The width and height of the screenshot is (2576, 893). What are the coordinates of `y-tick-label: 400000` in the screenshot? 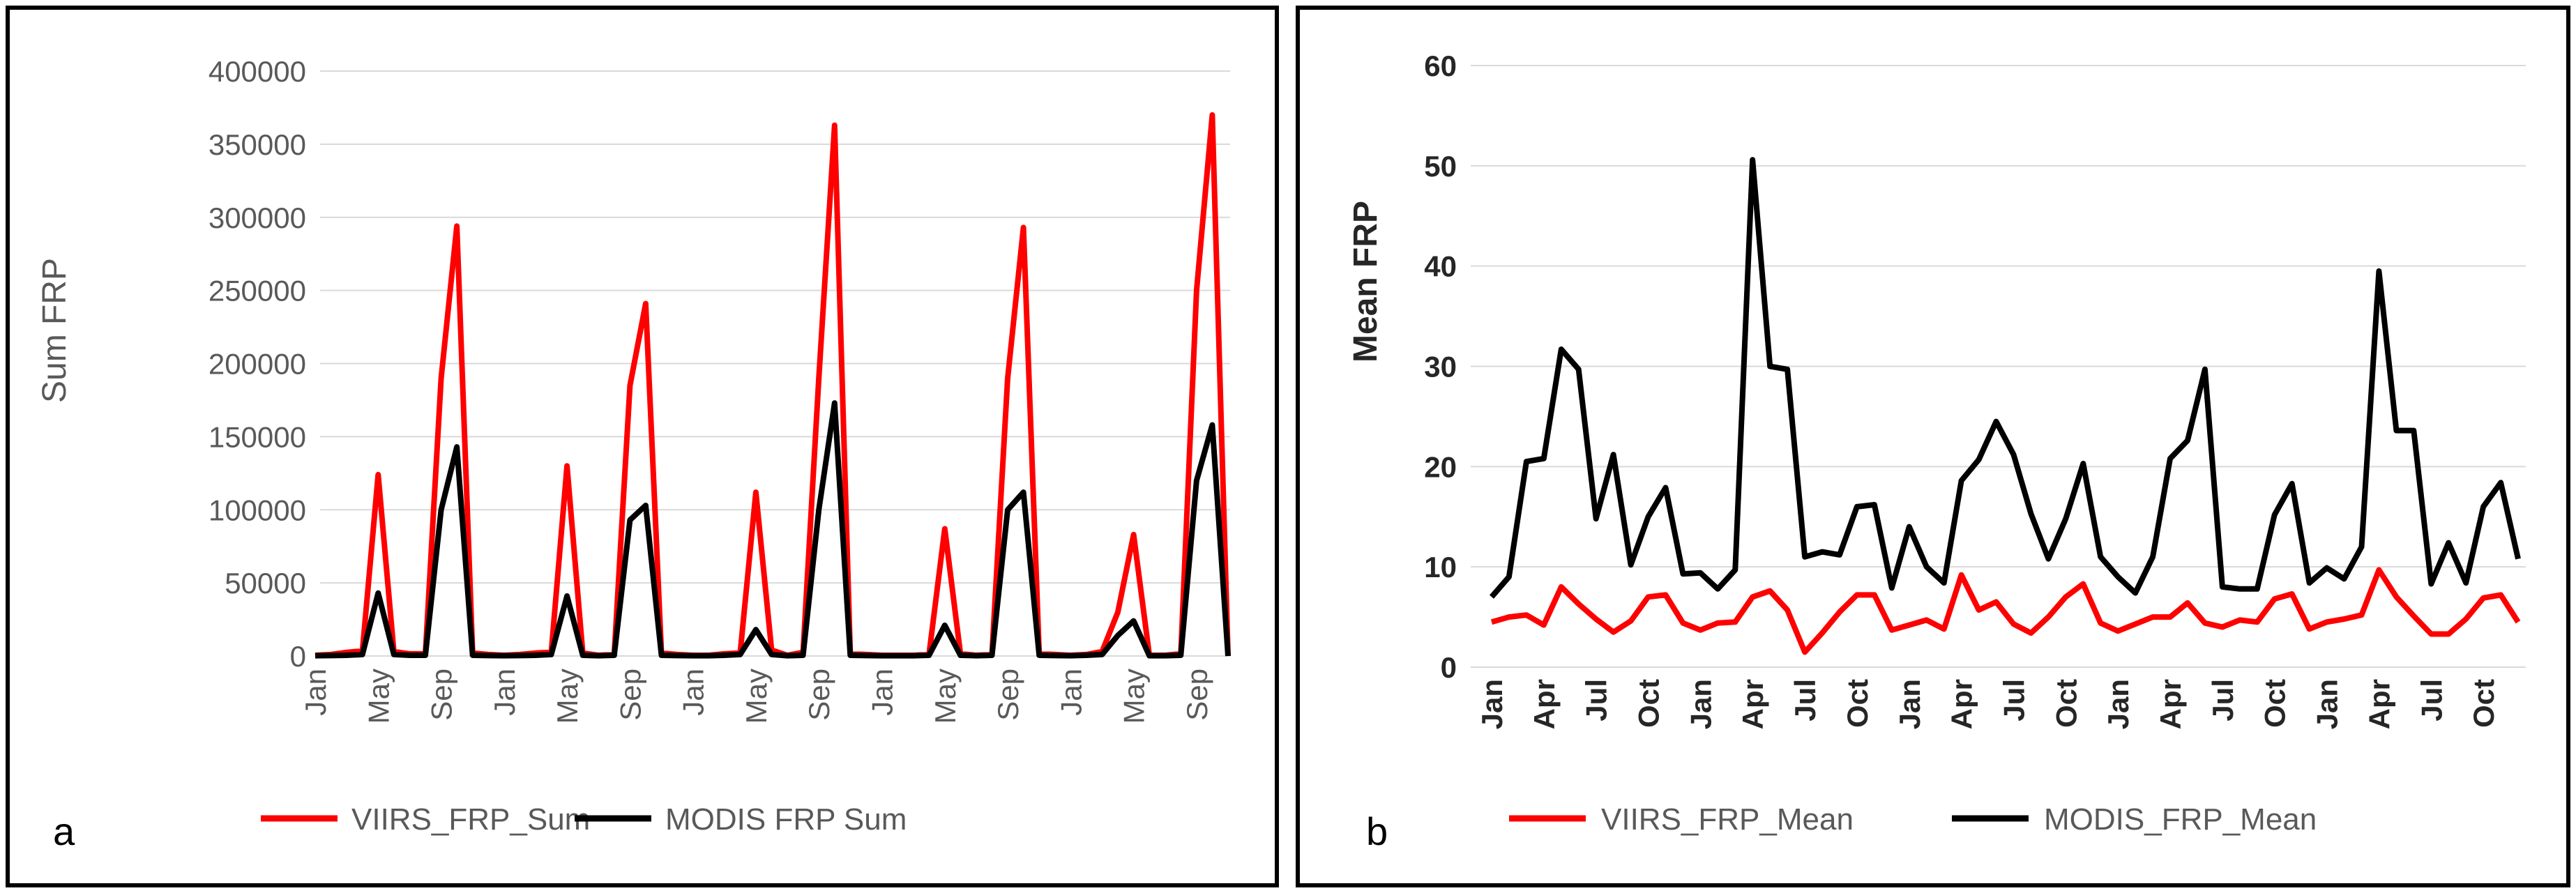 It's located at (257, 71).